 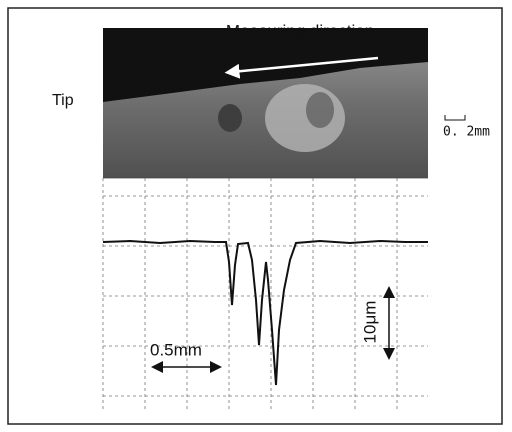 I want to click on vertical-scale-label: 10μm, so click(x=369, y=322).